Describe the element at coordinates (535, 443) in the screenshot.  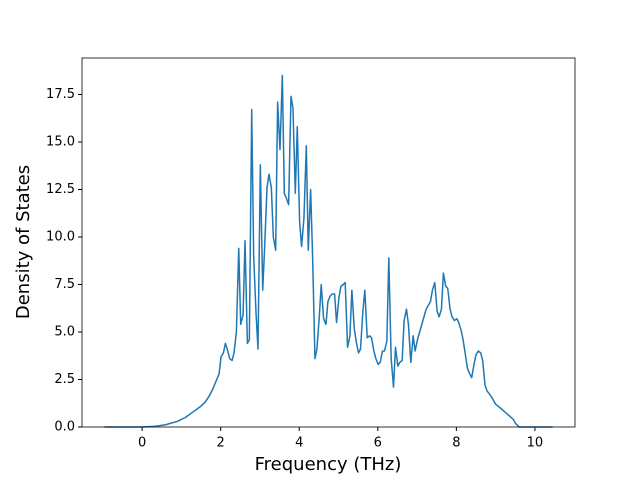
I see `x-tick-label: 10` at that location.